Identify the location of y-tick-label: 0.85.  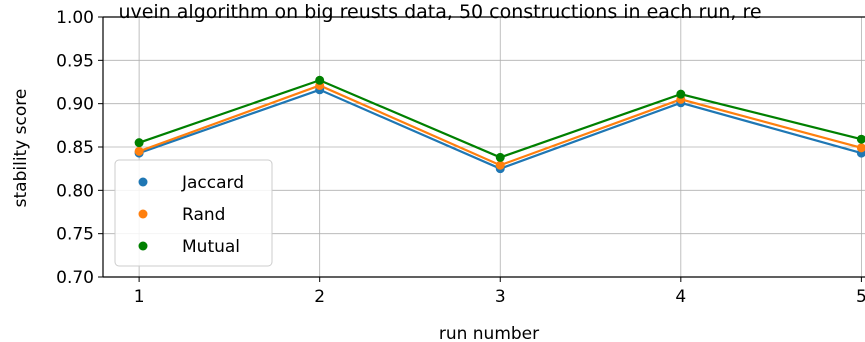
(75, 148).